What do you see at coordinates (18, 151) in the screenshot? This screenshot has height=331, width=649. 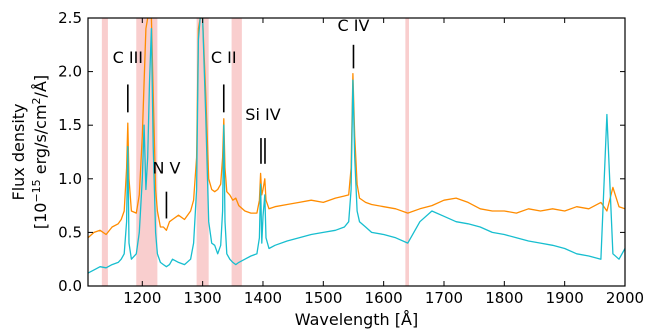 I see `y-axis-label-line1: Flux density` at bounding box center [18, 151].